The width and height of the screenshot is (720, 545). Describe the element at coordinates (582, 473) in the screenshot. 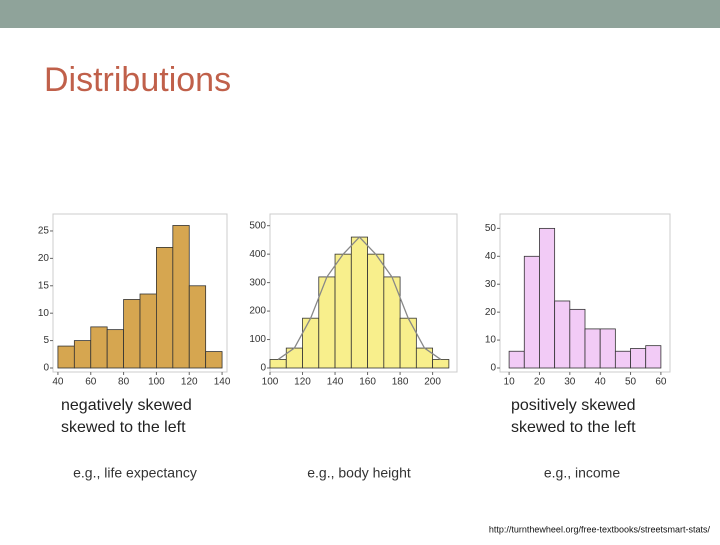

I see `example: e.g., income` at that location.